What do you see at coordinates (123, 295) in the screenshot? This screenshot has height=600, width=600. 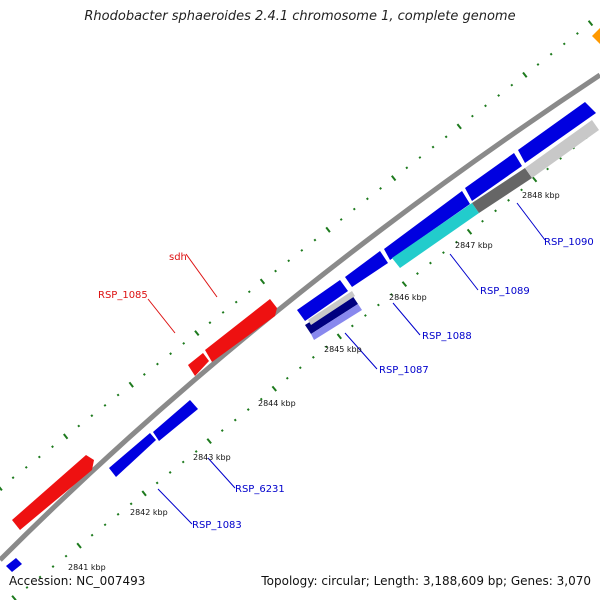 I see `gene-label-rsp-1085: RSP_1085` at bounding box center [123, 295].